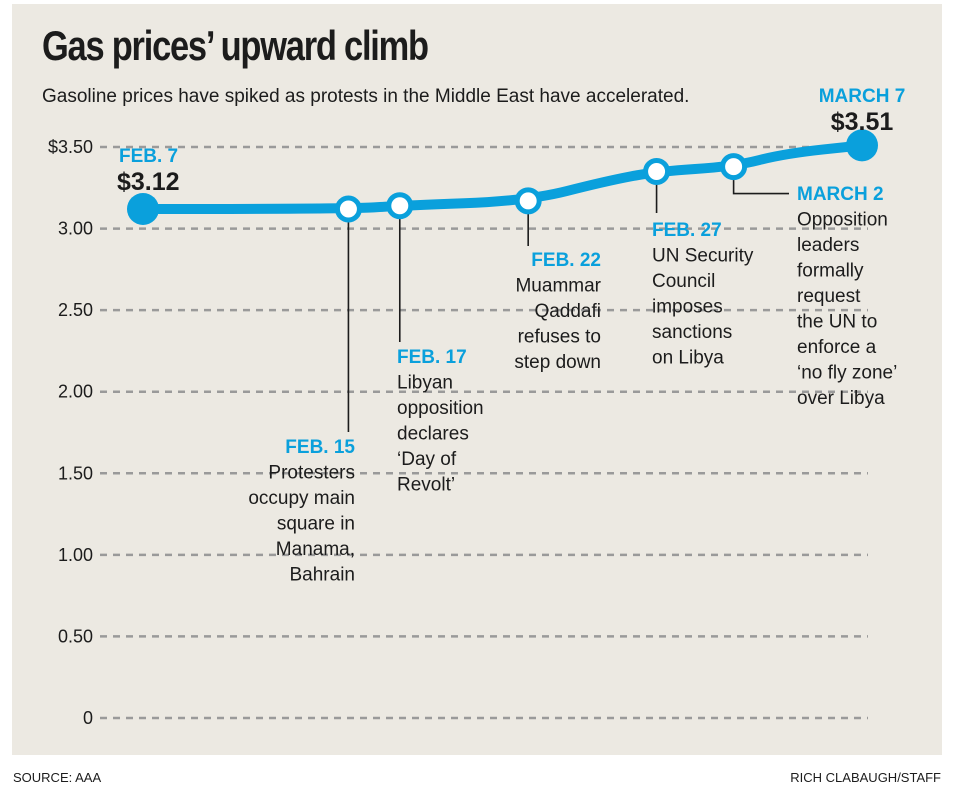  I want to click on annotation-text: Qaddafi, so click(567, 311).